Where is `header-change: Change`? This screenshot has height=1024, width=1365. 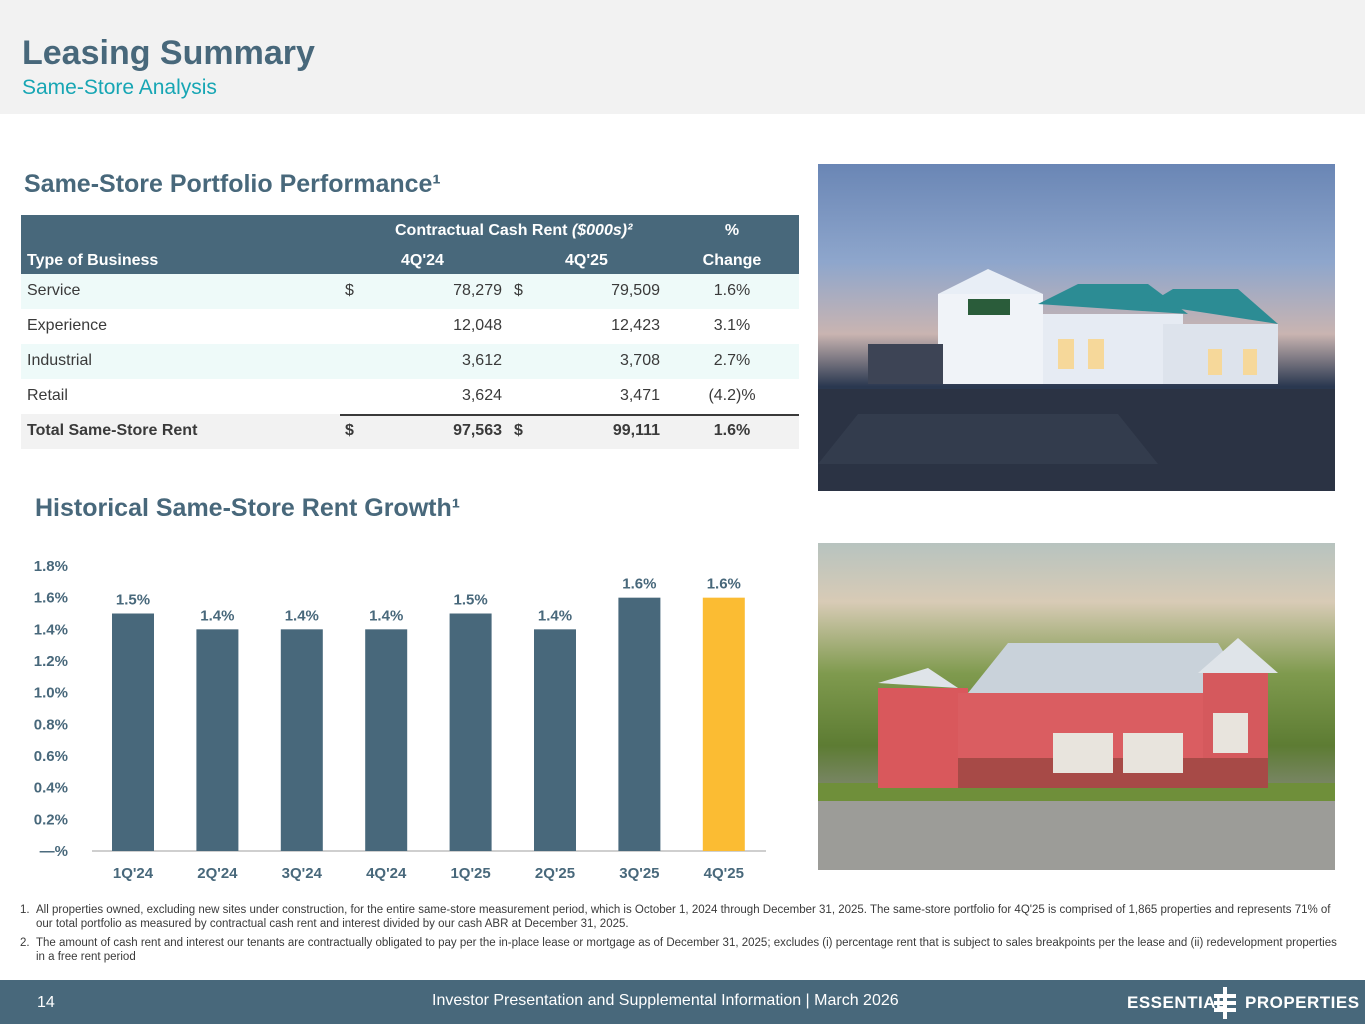 header-change: Change is located at coordinates (732, 260).